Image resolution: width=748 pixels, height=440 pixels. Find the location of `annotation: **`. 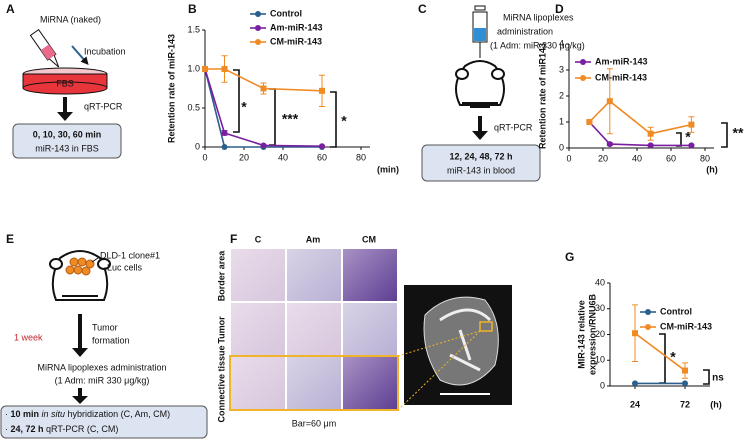

annotation: ** is located at coordinates (738, 133).